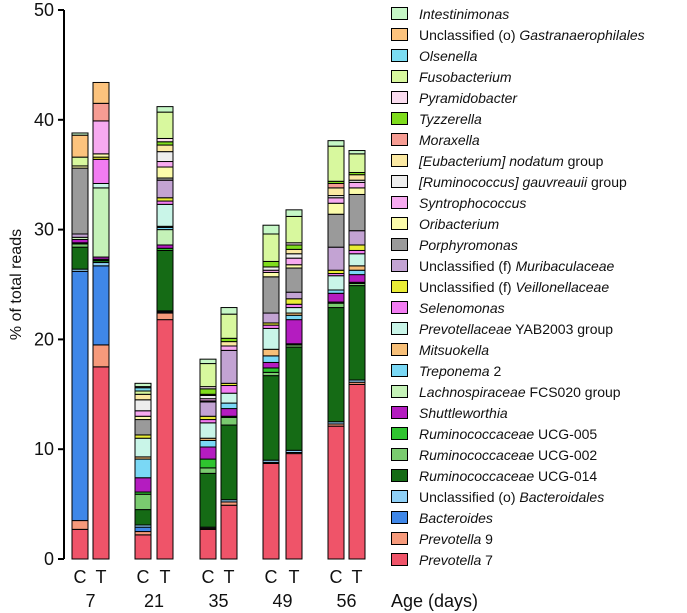 This screenshot has width=687, height=613. What do you see at coordinates (517, 265) in the screenshot?
I see `legend-label: Unclassified (f) Muribaculaceae` at bounding box center [517, 265].